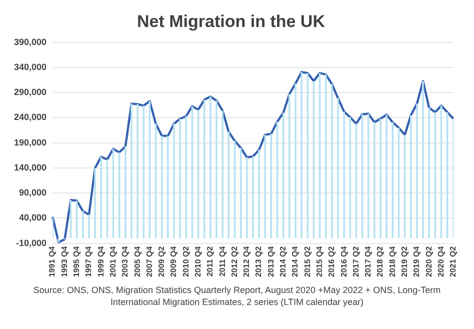 This screenshot has width=474, height=329. I want to click on x-tick-label: 2012 Q2, so click(234, 262).